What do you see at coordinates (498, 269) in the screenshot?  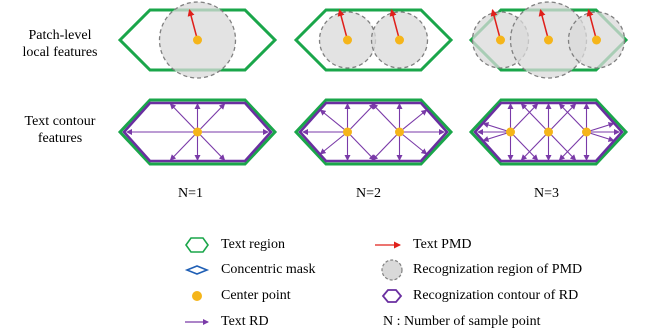 I see `legend-label-pmd-region: Recognization region of PMD` at bounding box center [498, 269].